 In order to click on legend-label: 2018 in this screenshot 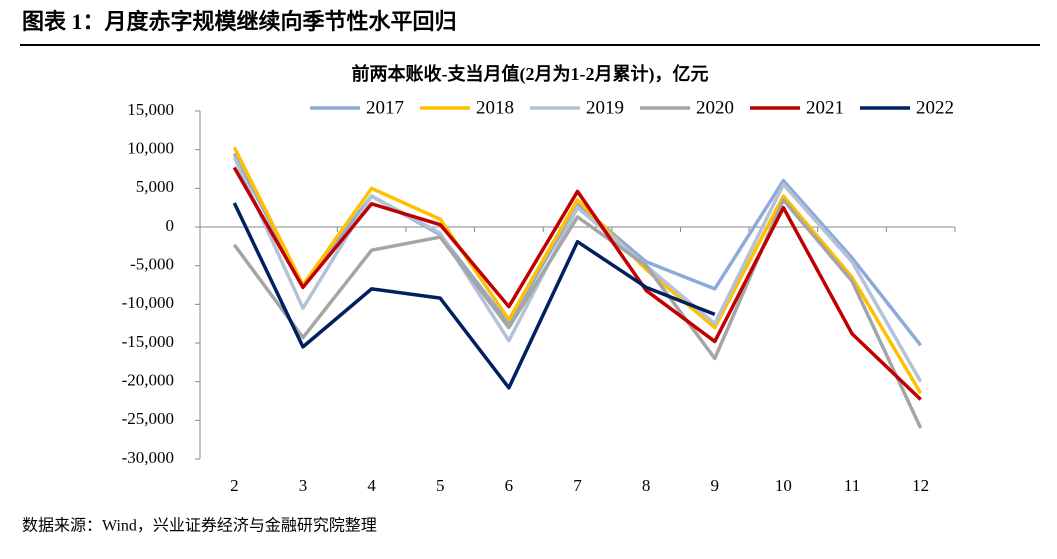, I will do `click(495, 107)`.